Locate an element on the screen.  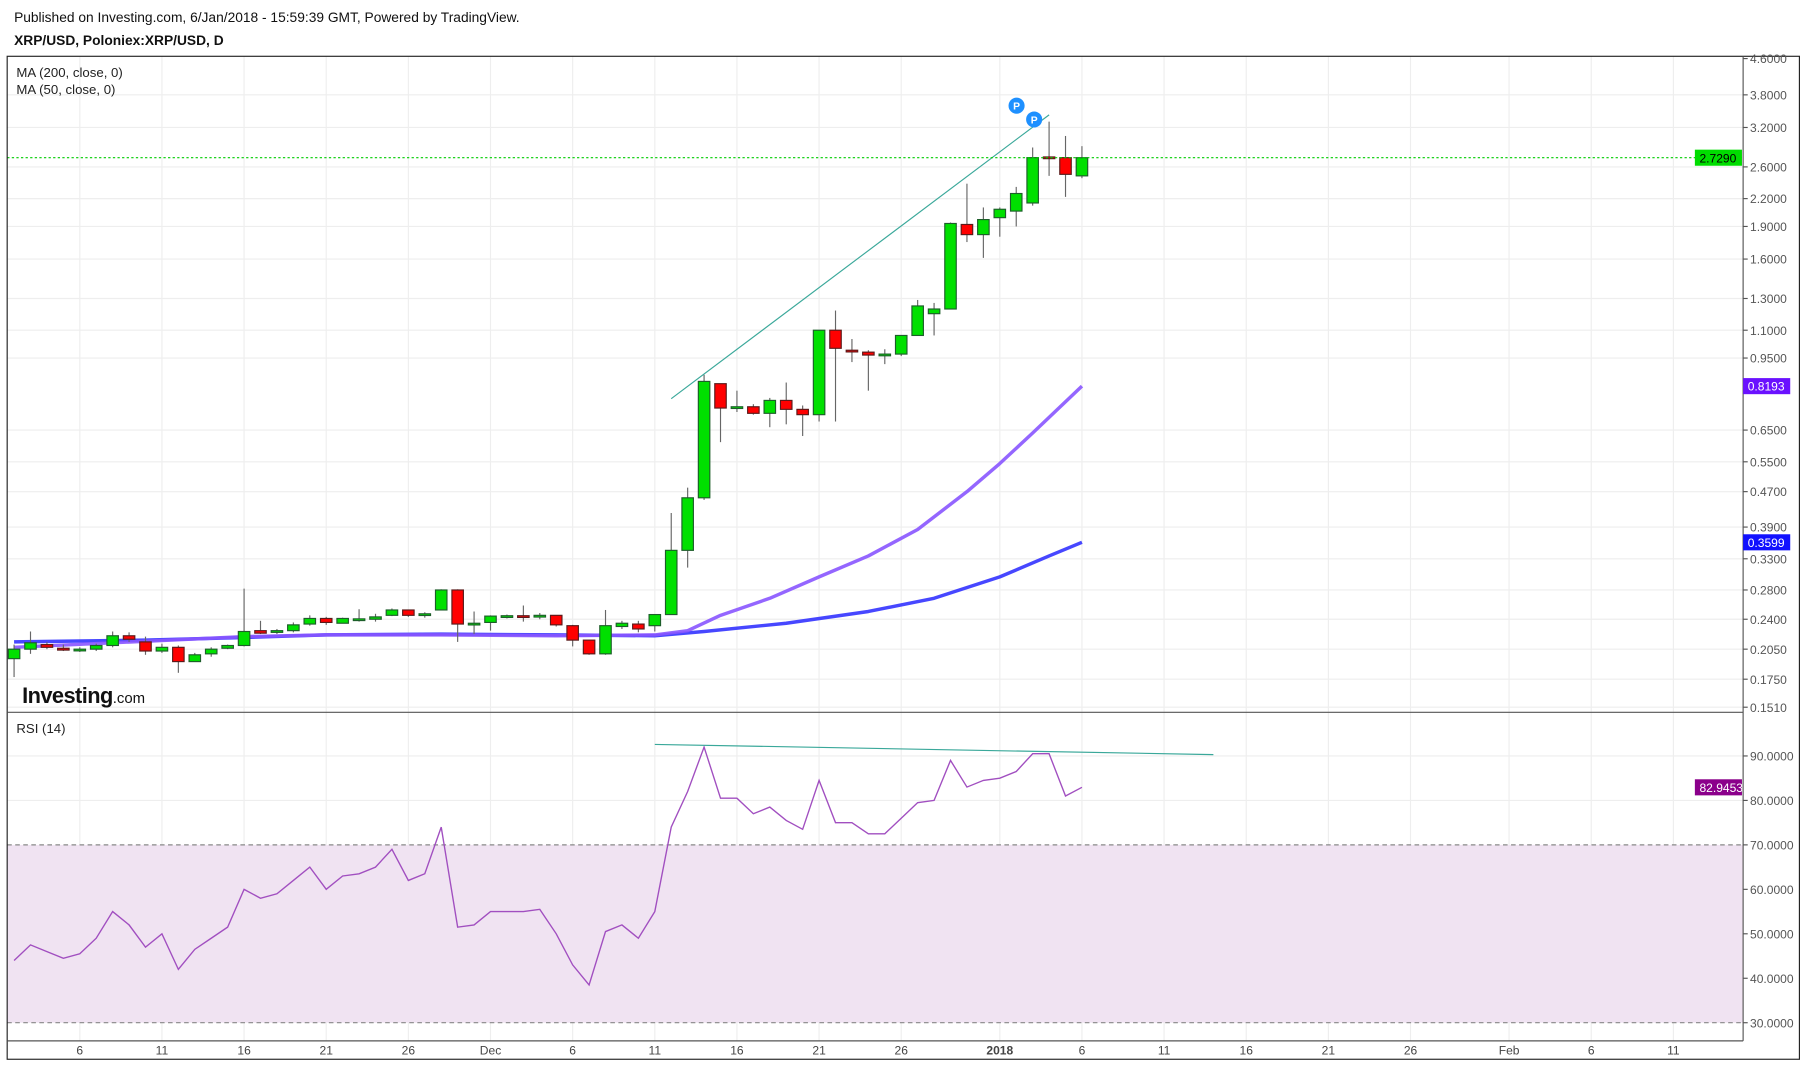
time-axis: 6 11 16 21 26 Dec 6 11 16 21 26 2018 6 11 16 21 26 Feb 6 11 is located at coordinates (877, 1051).